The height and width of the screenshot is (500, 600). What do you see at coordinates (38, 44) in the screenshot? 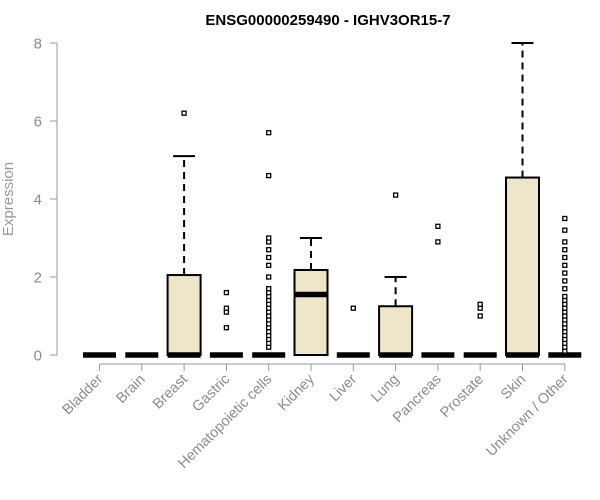
I see `y-tick-label: 8` at bounding box center [38, 44].